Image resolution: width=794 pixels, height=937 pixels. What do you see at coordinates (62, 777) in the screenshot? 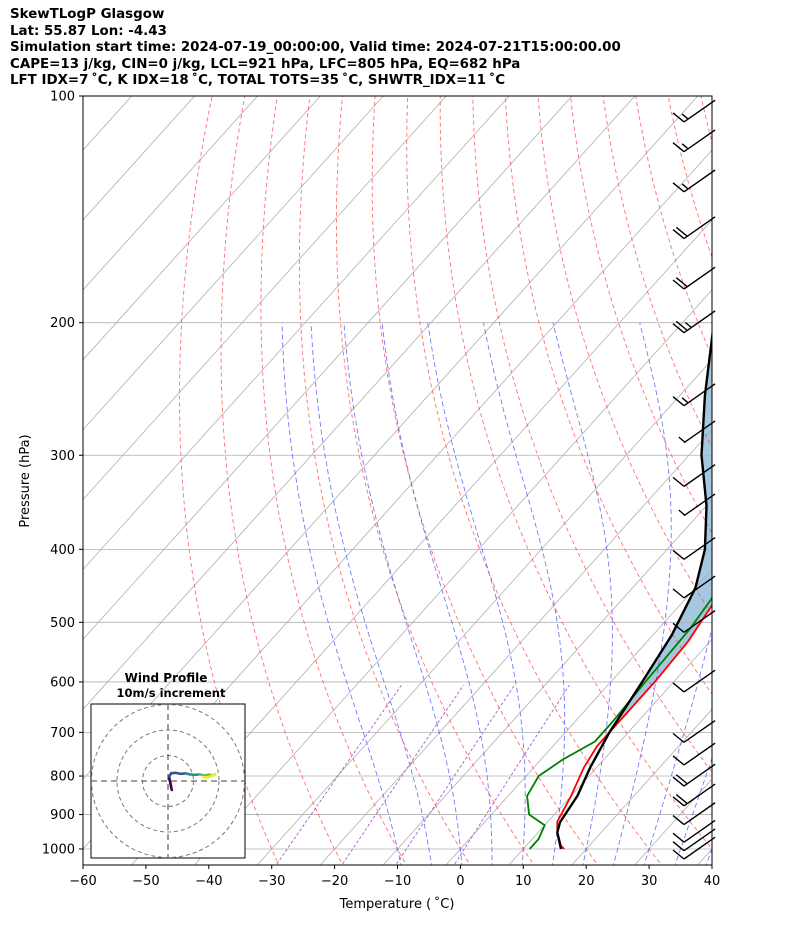
I see `y-tick-label: 800` at bounding box center [62, 777].